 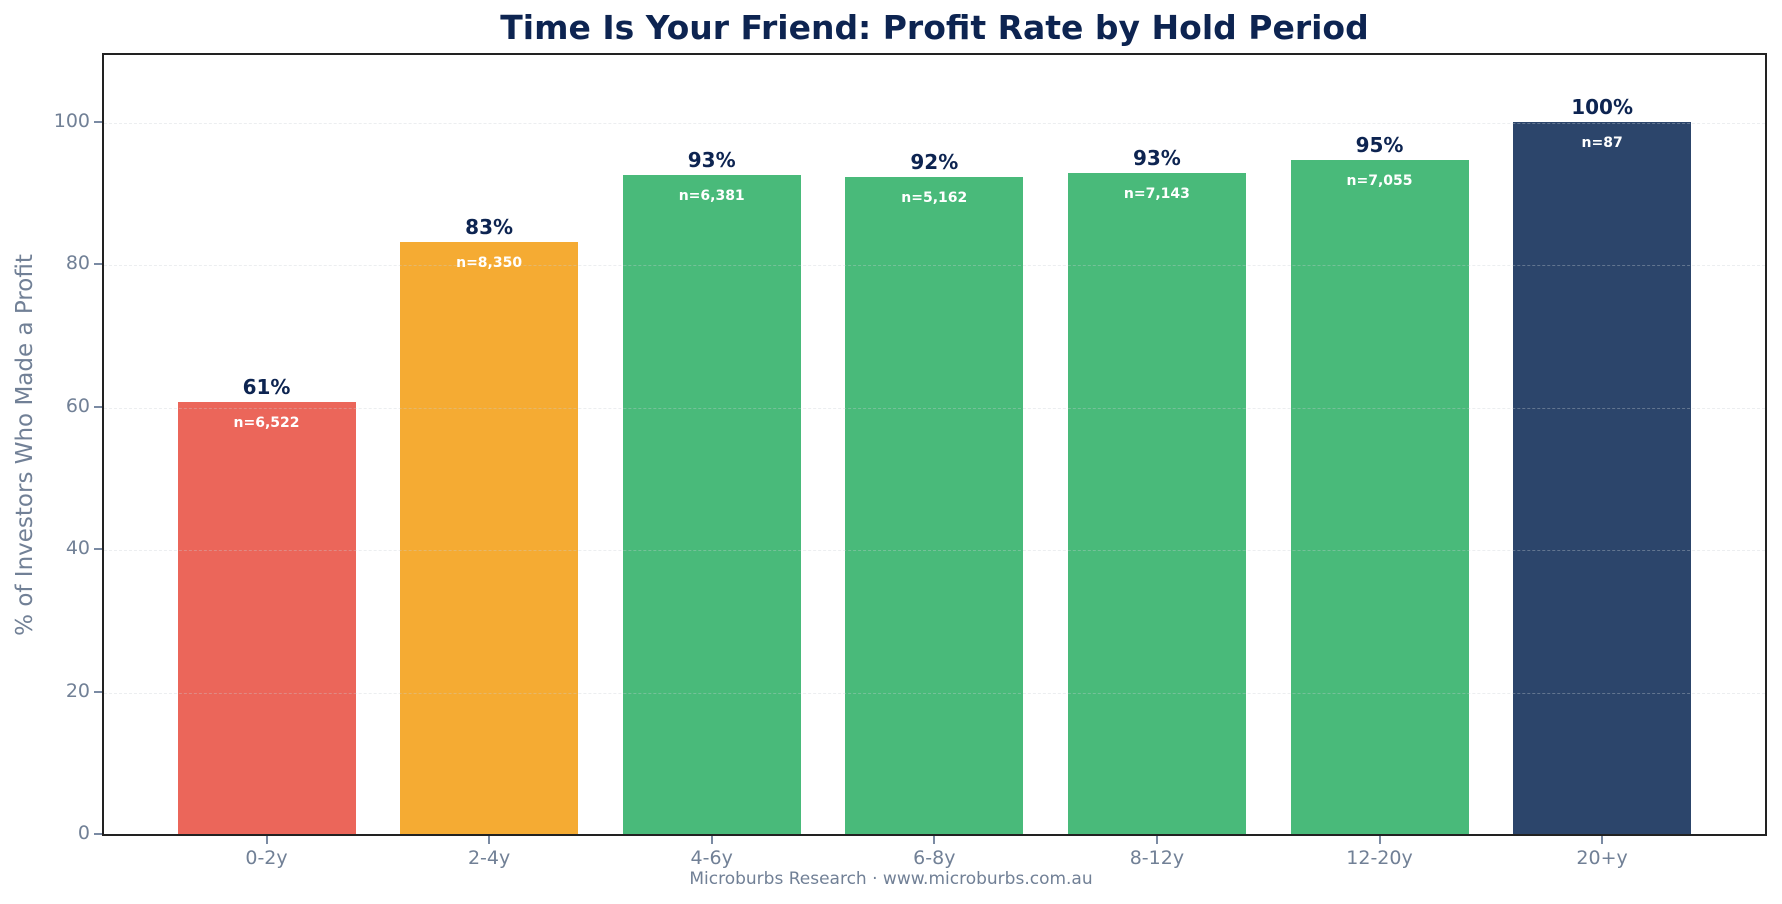 I want to click on x-tick-label: 6-8y, so click(x=934, y=858).